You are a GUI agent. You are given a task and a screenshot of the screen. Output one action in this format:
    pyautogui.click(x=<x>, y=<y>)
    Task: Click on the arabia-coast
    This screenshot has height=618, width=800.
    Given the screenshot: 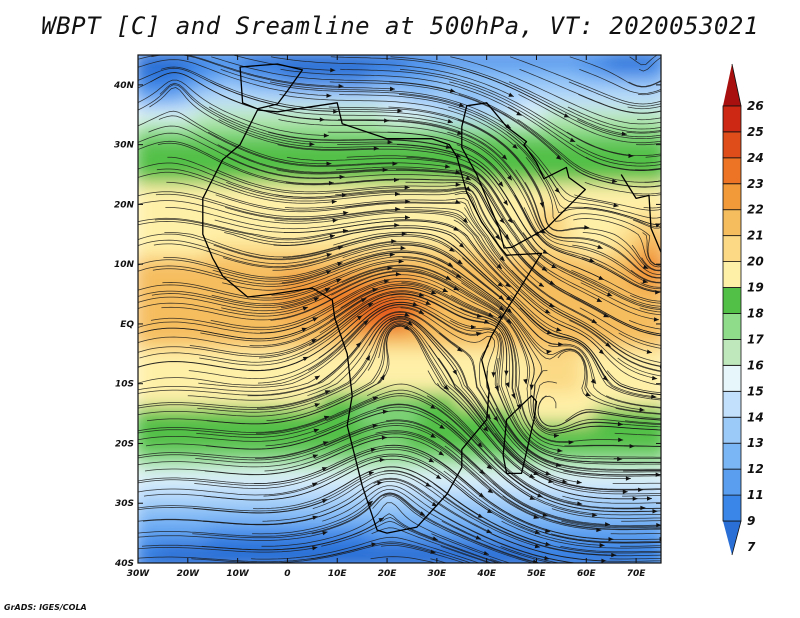 What is the action you would take?
    pyautogui.click(x=523, y=175)
    